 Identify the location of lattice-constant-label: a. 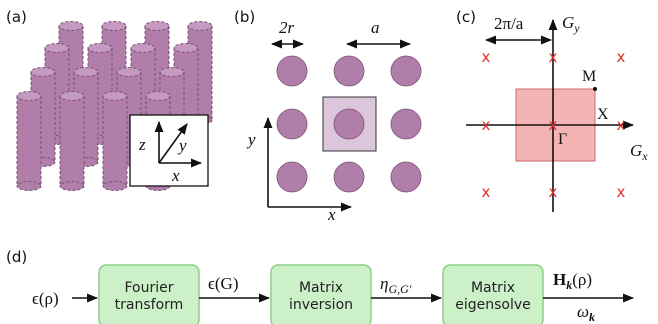
(375, 27).